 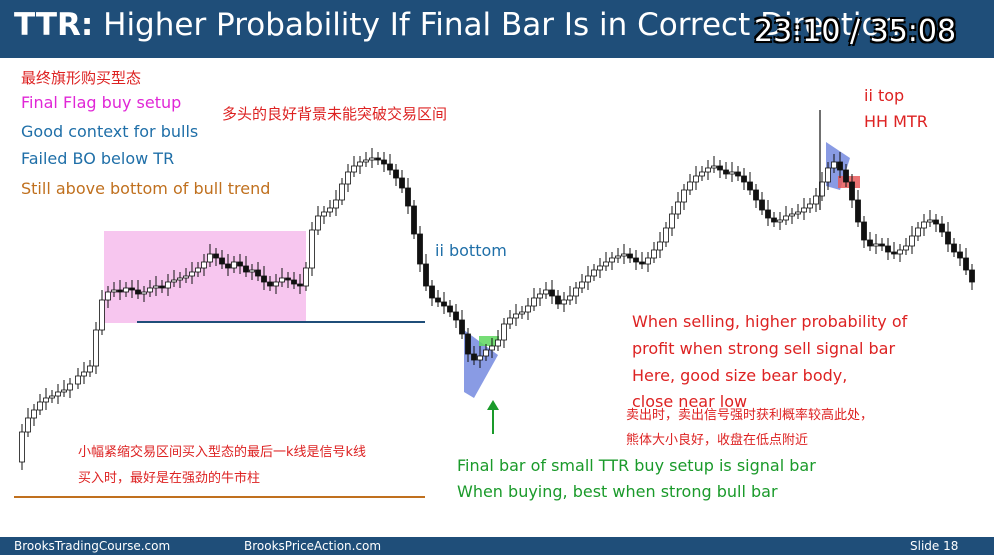 I want to click on signal-bar-highlight-top, so click(x=849, y=182).